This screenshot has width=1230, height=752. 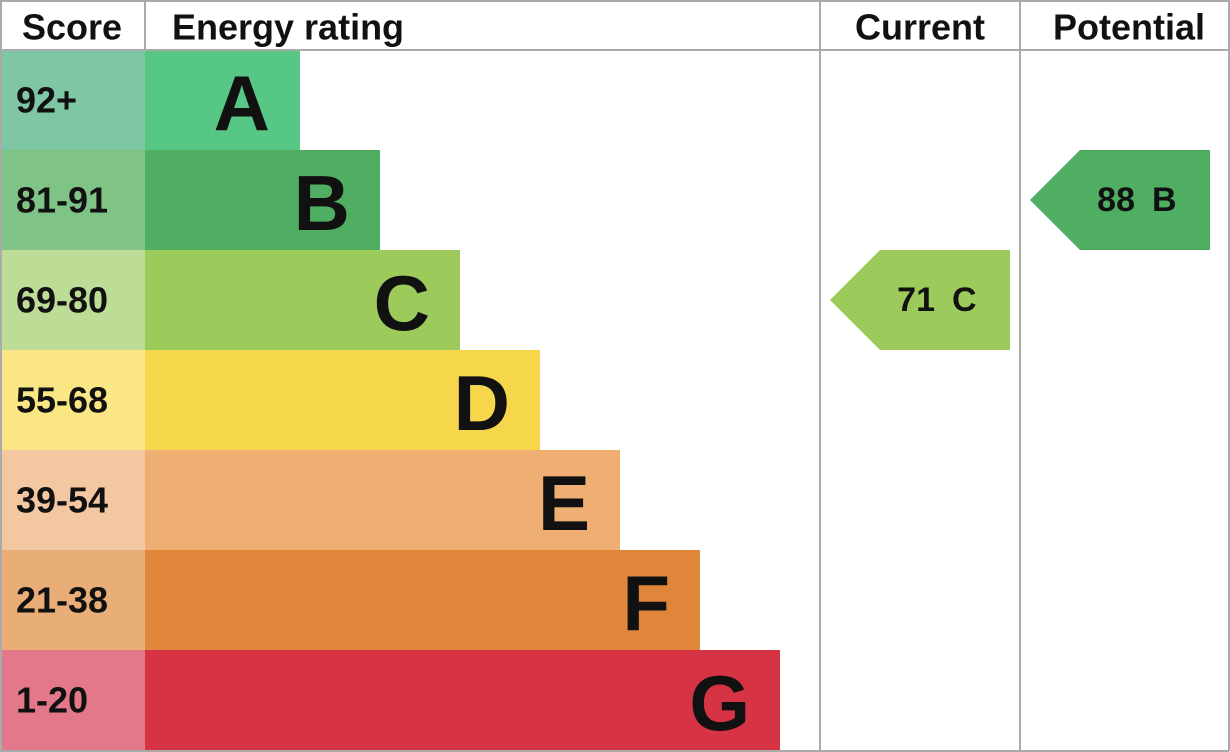 I want to click on rating-letter: C, so click(x=402, y=303).